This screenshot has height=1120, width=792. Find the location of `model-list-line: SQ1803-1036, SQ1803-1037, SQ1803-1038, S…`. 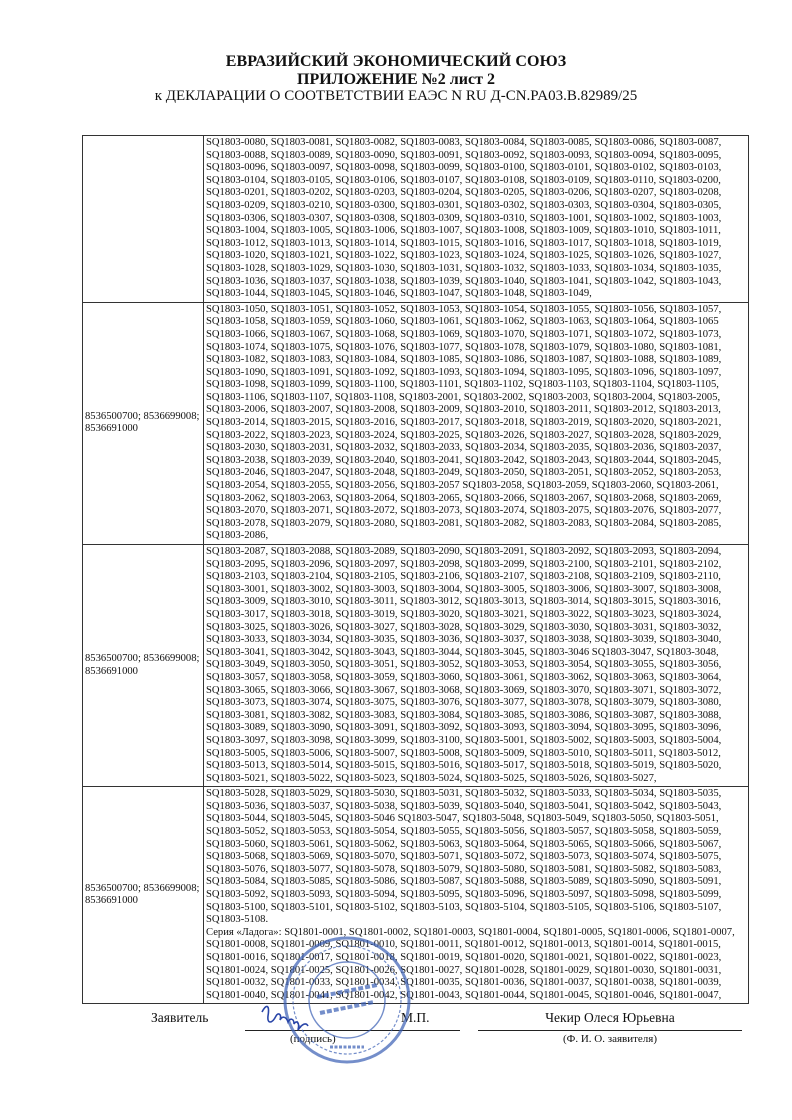

model-list-line: SQ1803-1036, SQ1803-1037, SQ1803-1038, S… is located at coordinates (464, 281).